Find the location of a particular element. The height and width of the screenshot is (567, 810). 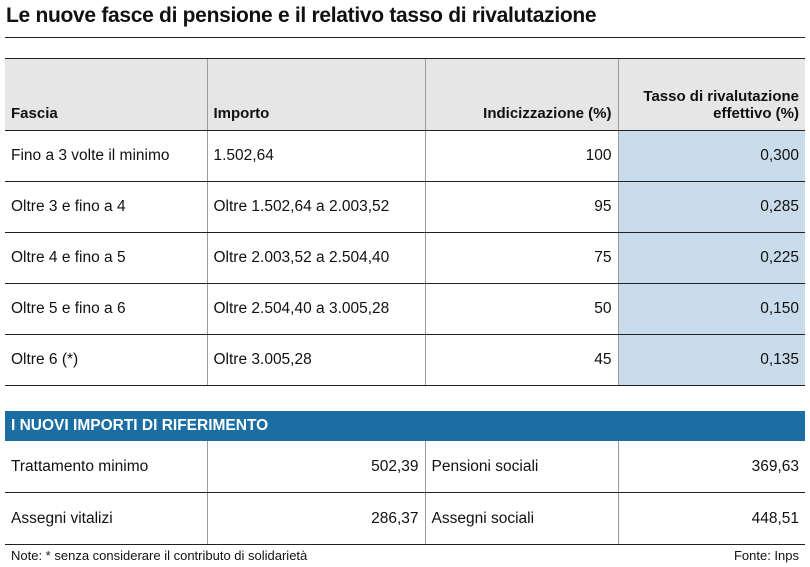

reference-cell: 448,51 is located at coordinates (711, 518).